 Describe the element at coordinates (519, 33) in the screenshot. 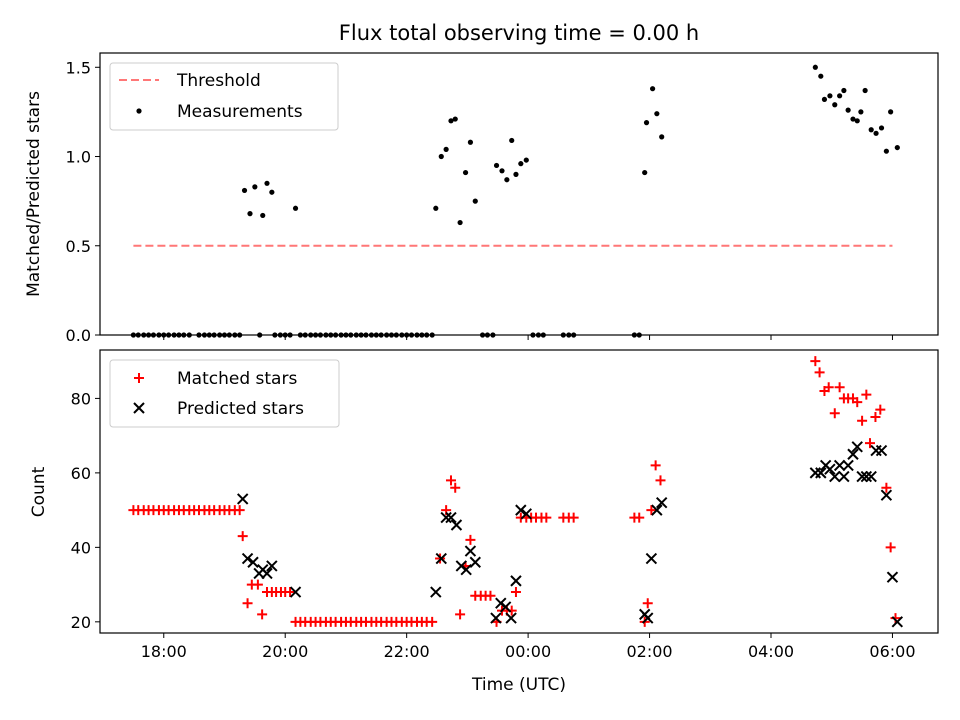

I see `chart-title: Flux total observing time = 0.00 h` at that location.